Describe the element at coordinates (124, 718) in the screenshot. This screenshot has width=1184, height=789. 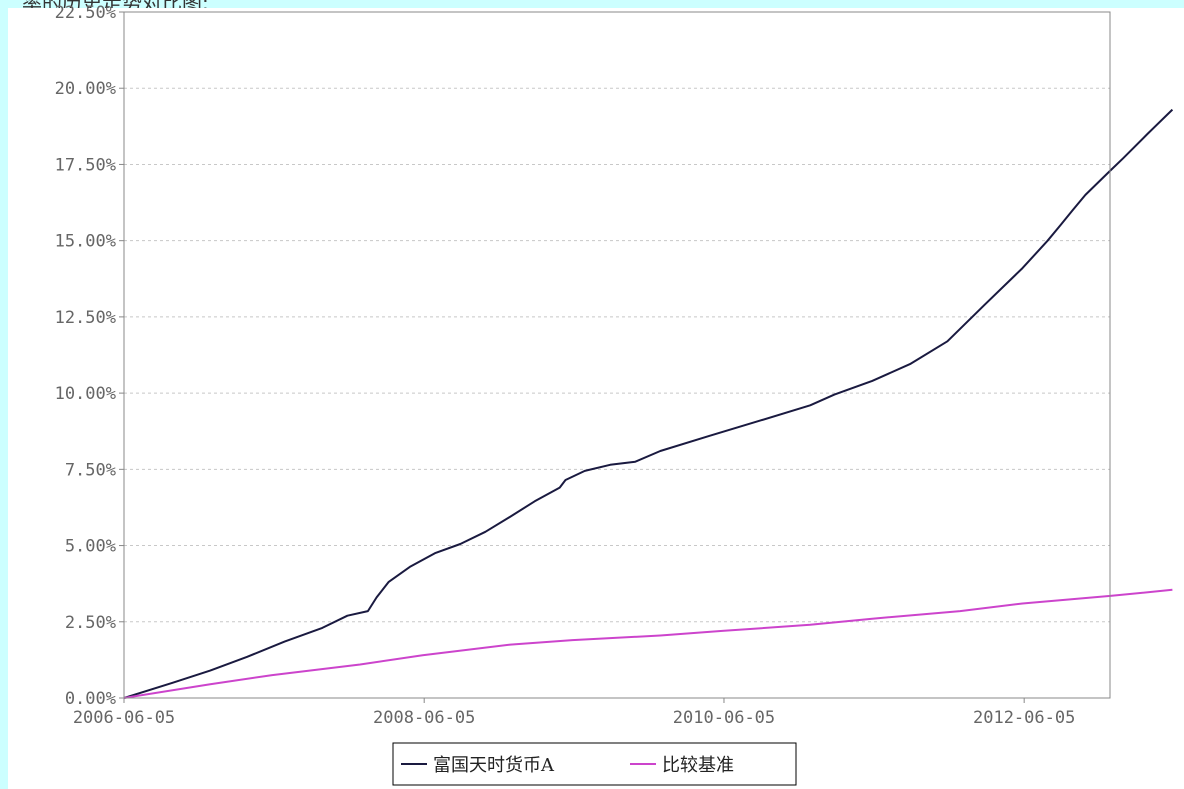
I see `x-tick-label: 2006-06-05` at that location.